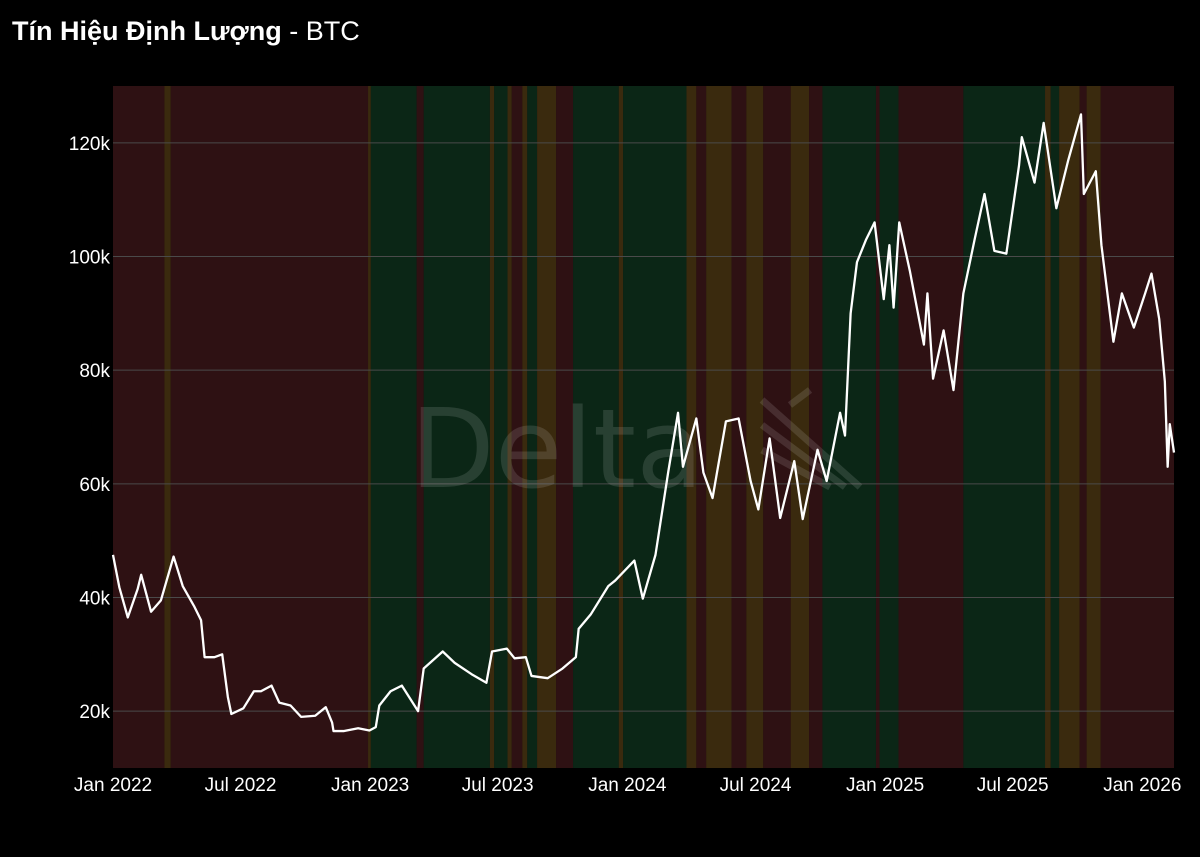 The width and height of the screenshot is (1200, 857). What do you see at coordinates (90, 144) in the screenshot?
I see `y-tick-label: 120k` at bounding box center [90, 144].